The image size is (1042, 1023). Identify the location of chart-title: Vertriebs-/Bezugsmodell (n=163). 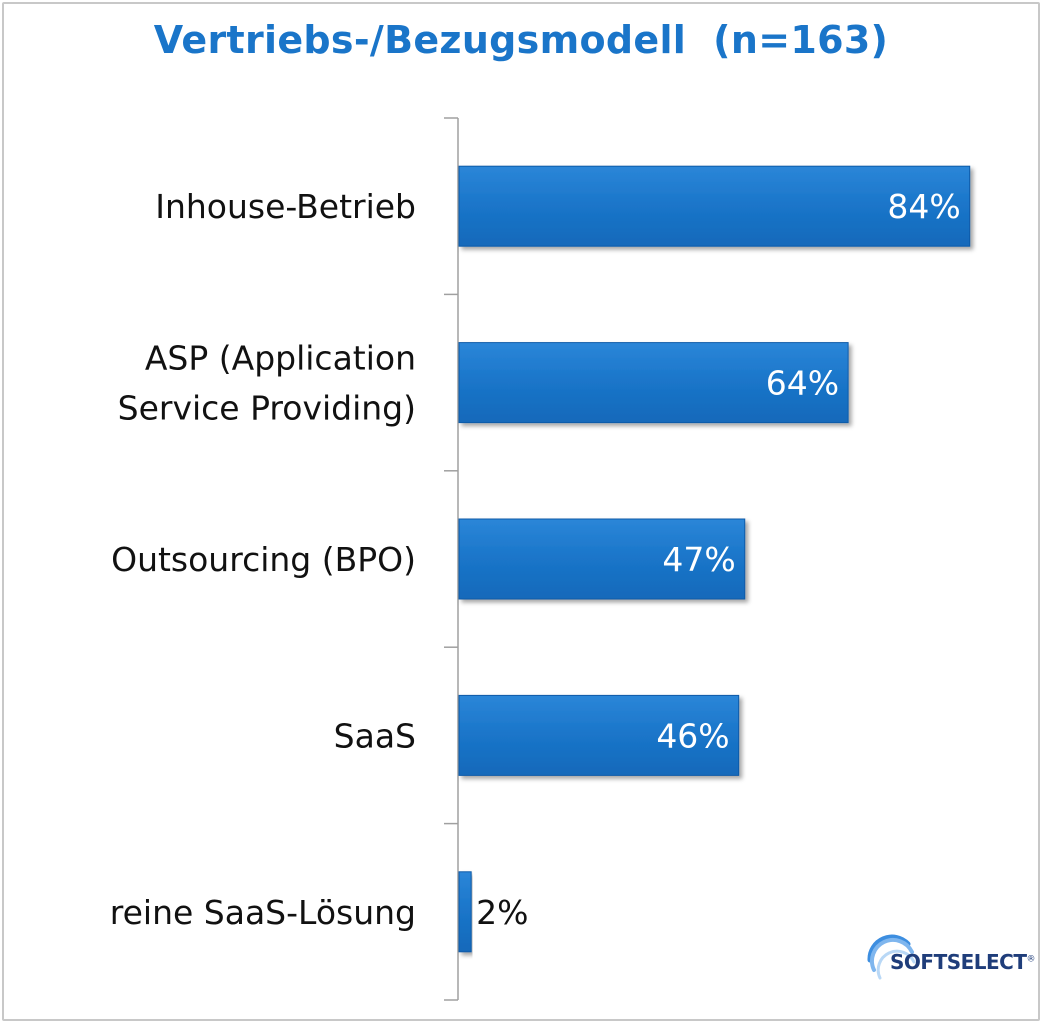
(521, 40).